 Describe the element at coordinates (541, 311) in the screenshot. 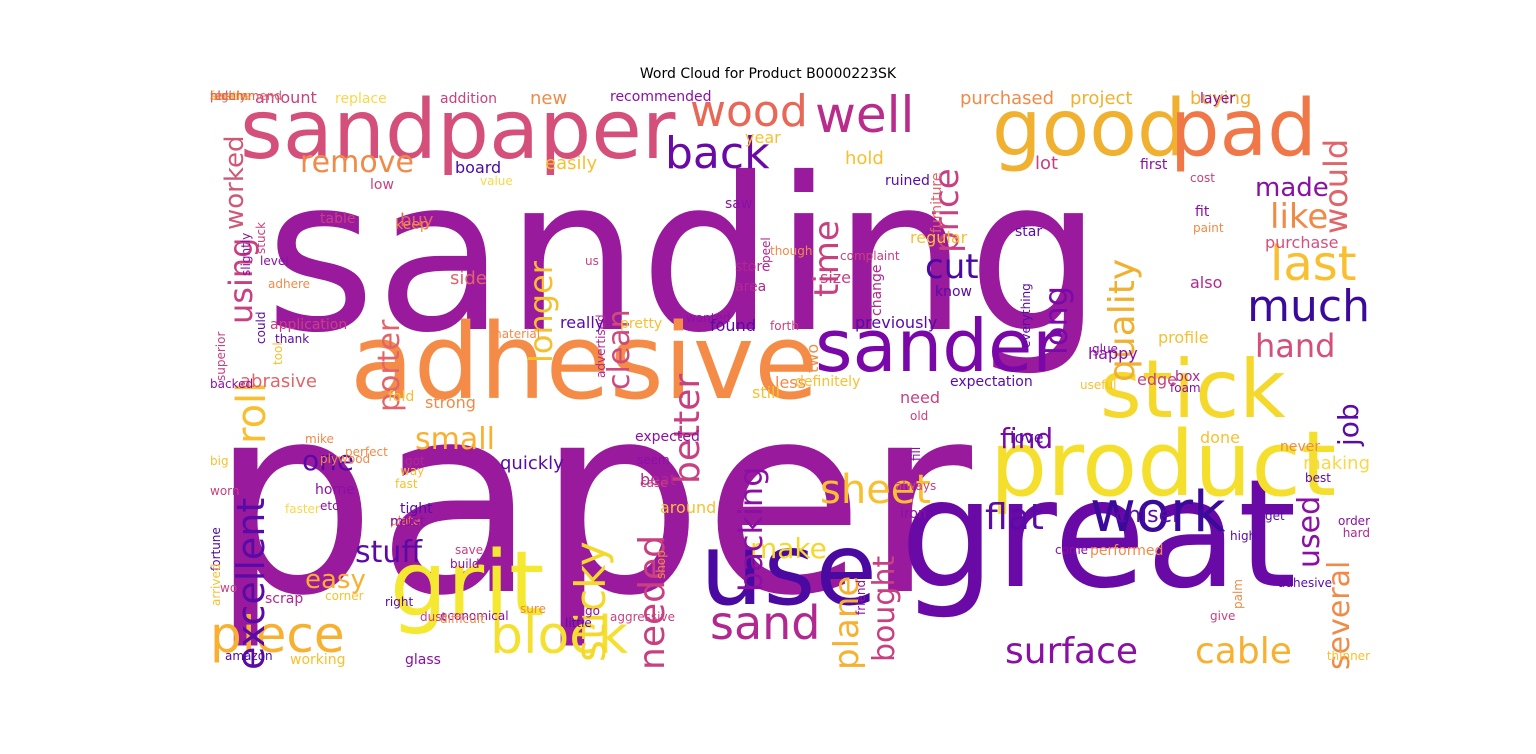

I see `cloud-word: longer` at that location.